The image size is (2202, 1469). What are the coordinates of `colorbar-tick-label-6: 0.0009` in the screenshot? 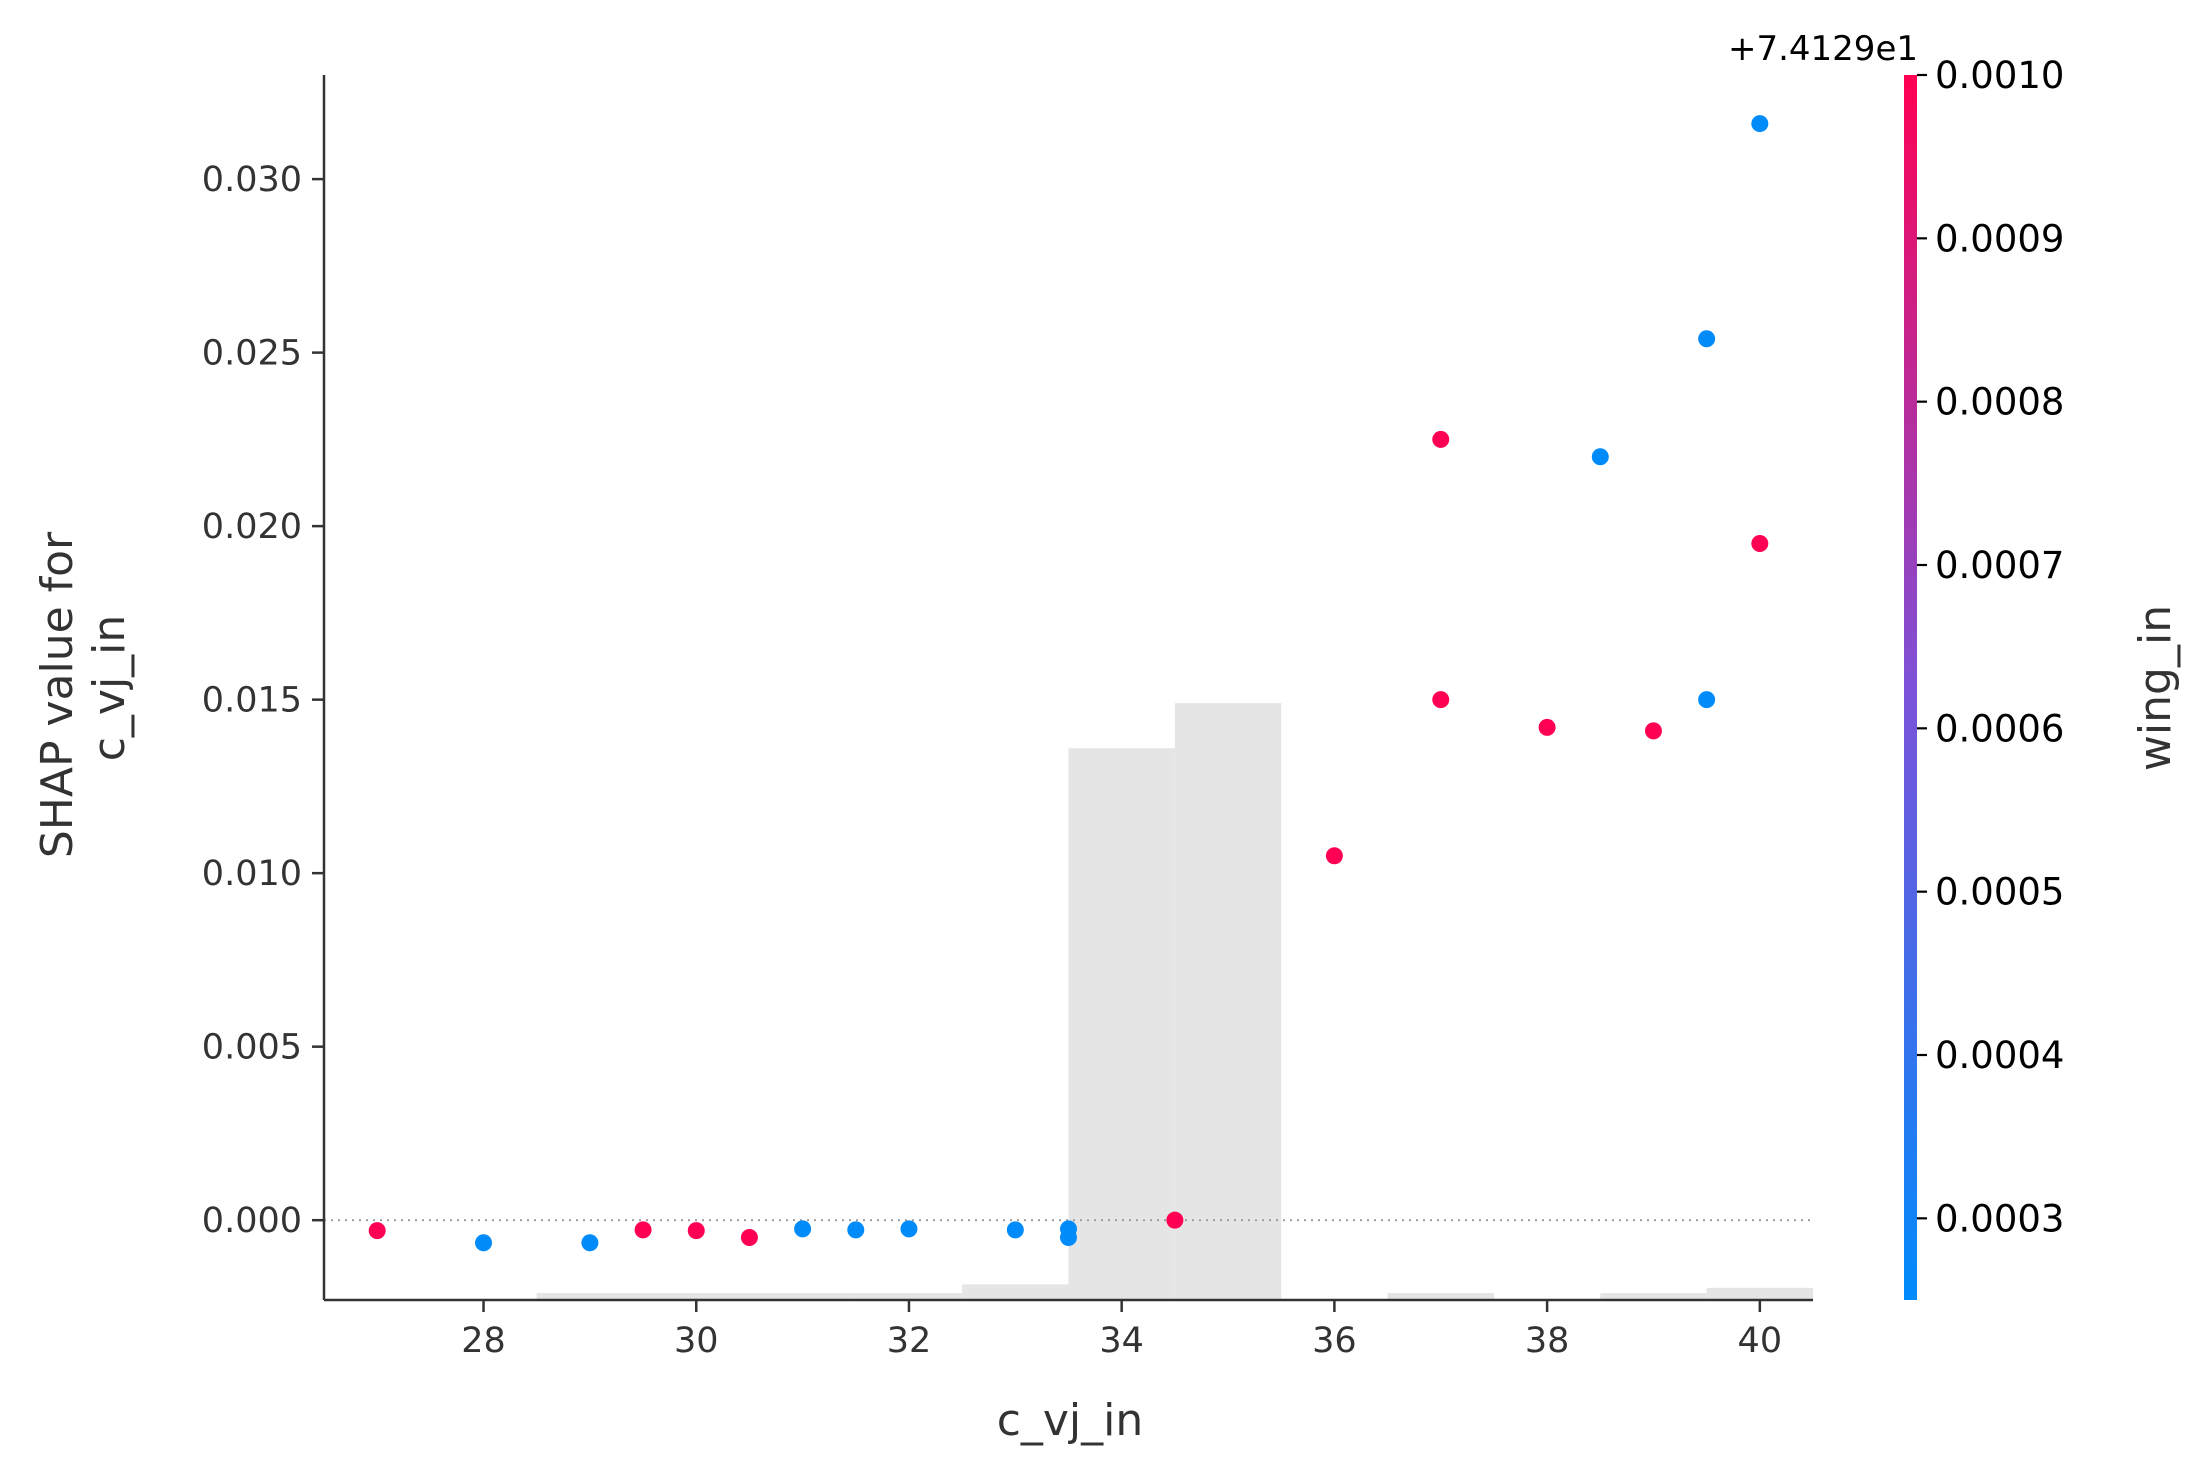 It's located at (1999, 238).